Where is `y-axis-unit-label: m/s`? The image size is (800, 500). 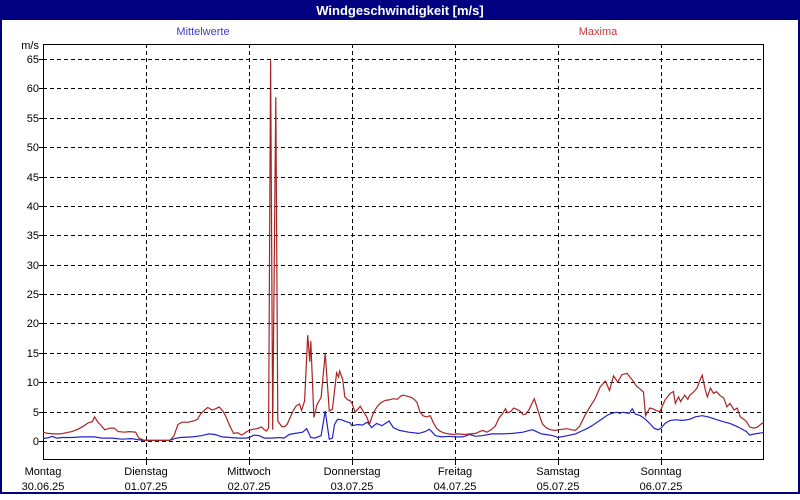
y-axis-unit-label: m/s is located at coordinates (30, 46).